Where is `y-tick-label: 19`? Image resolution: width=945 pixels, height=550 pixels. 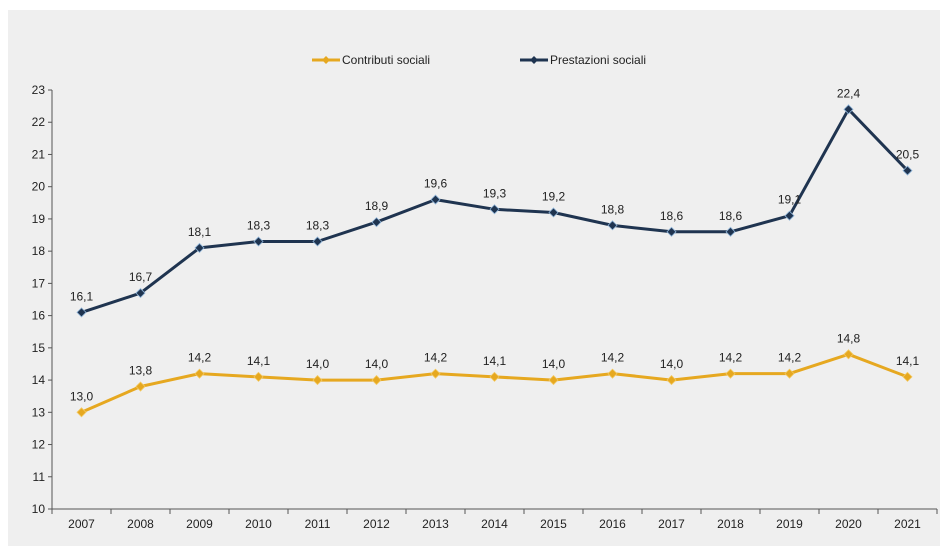 y-tick-label: 19 is located at coordinates (39, 219).